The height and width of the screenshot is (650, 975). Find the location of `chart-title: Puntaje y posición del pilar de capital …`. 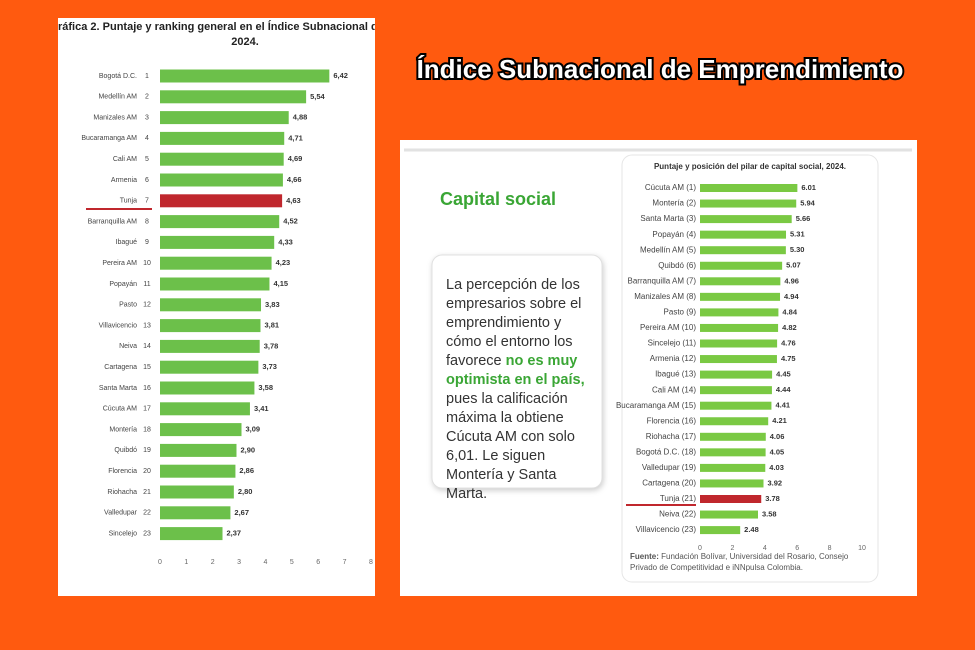

chart-title: Puntaje y posición del pilar de capital … is located at coordinates (750, 166).